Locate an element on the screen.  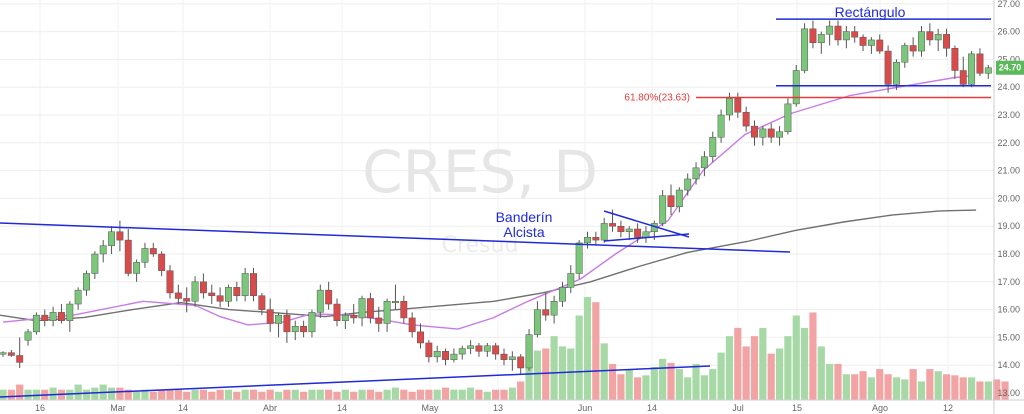
fib-label: 61.80%(23.63) is located at coordinates (657, 97).